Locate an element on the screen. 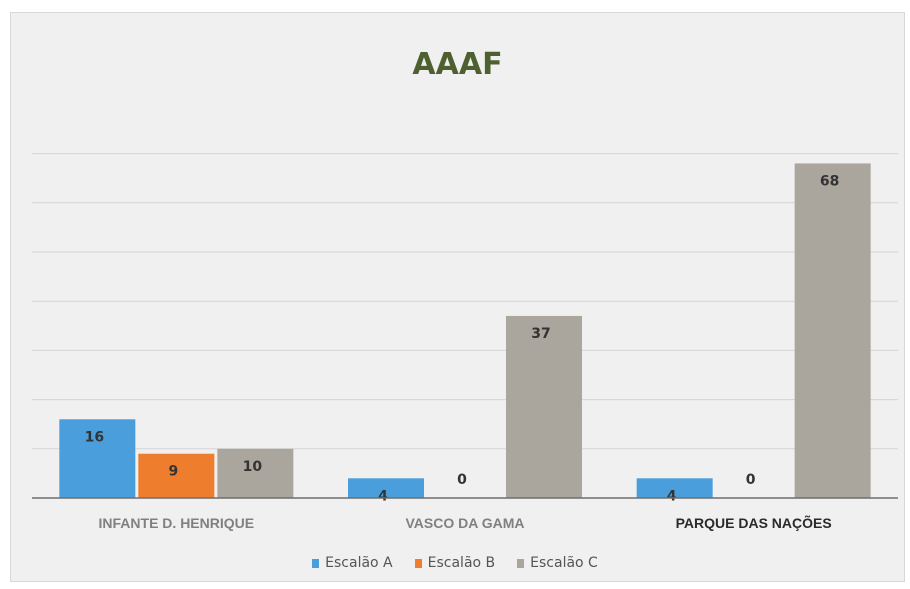 This screenshot has width=910, height=589. x-tick-label: VASCO DA GAMA is located at coordinates (465, 523).